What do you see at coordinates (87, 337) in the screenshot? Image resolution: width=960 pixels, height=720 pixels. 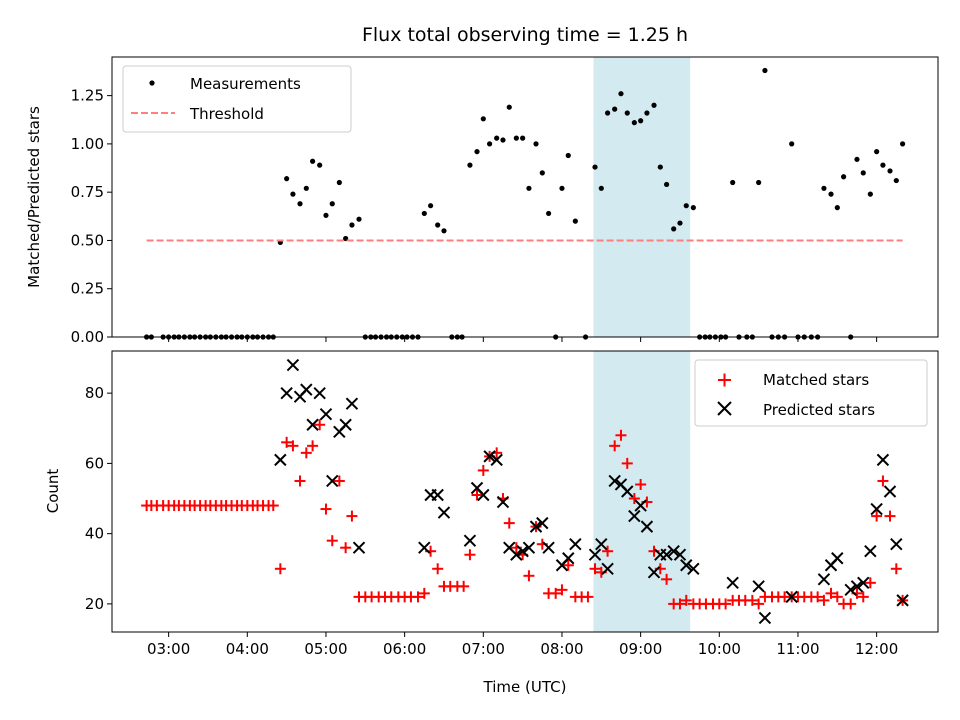 I see `y-tick-label: 0.00` at bounding box center [87, 337].